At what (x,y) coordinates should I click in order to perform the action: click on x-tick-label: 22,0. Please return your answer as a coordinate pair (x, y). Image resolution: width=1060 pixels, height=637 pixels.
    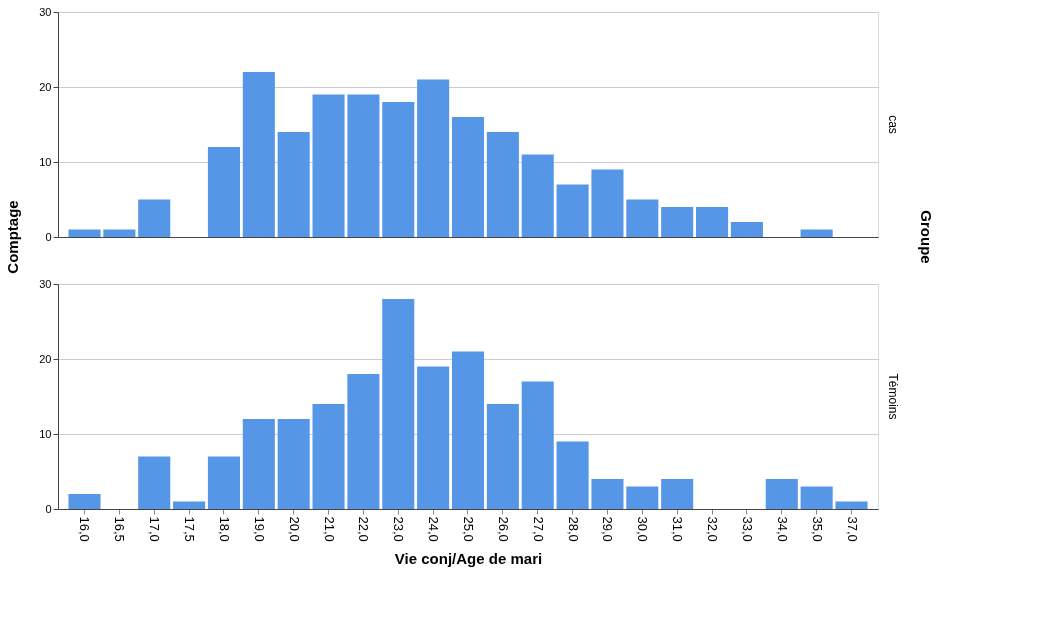
    Looking at the image, I should click on (364, 529).